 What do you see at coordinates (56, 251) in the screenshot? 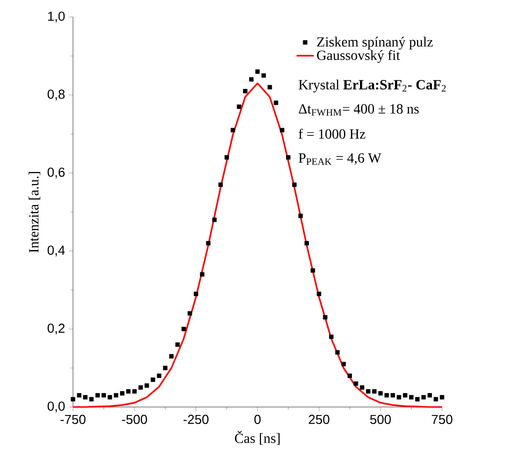
I see `y-tick-label: 0,4` at bounding box center [56, 251].